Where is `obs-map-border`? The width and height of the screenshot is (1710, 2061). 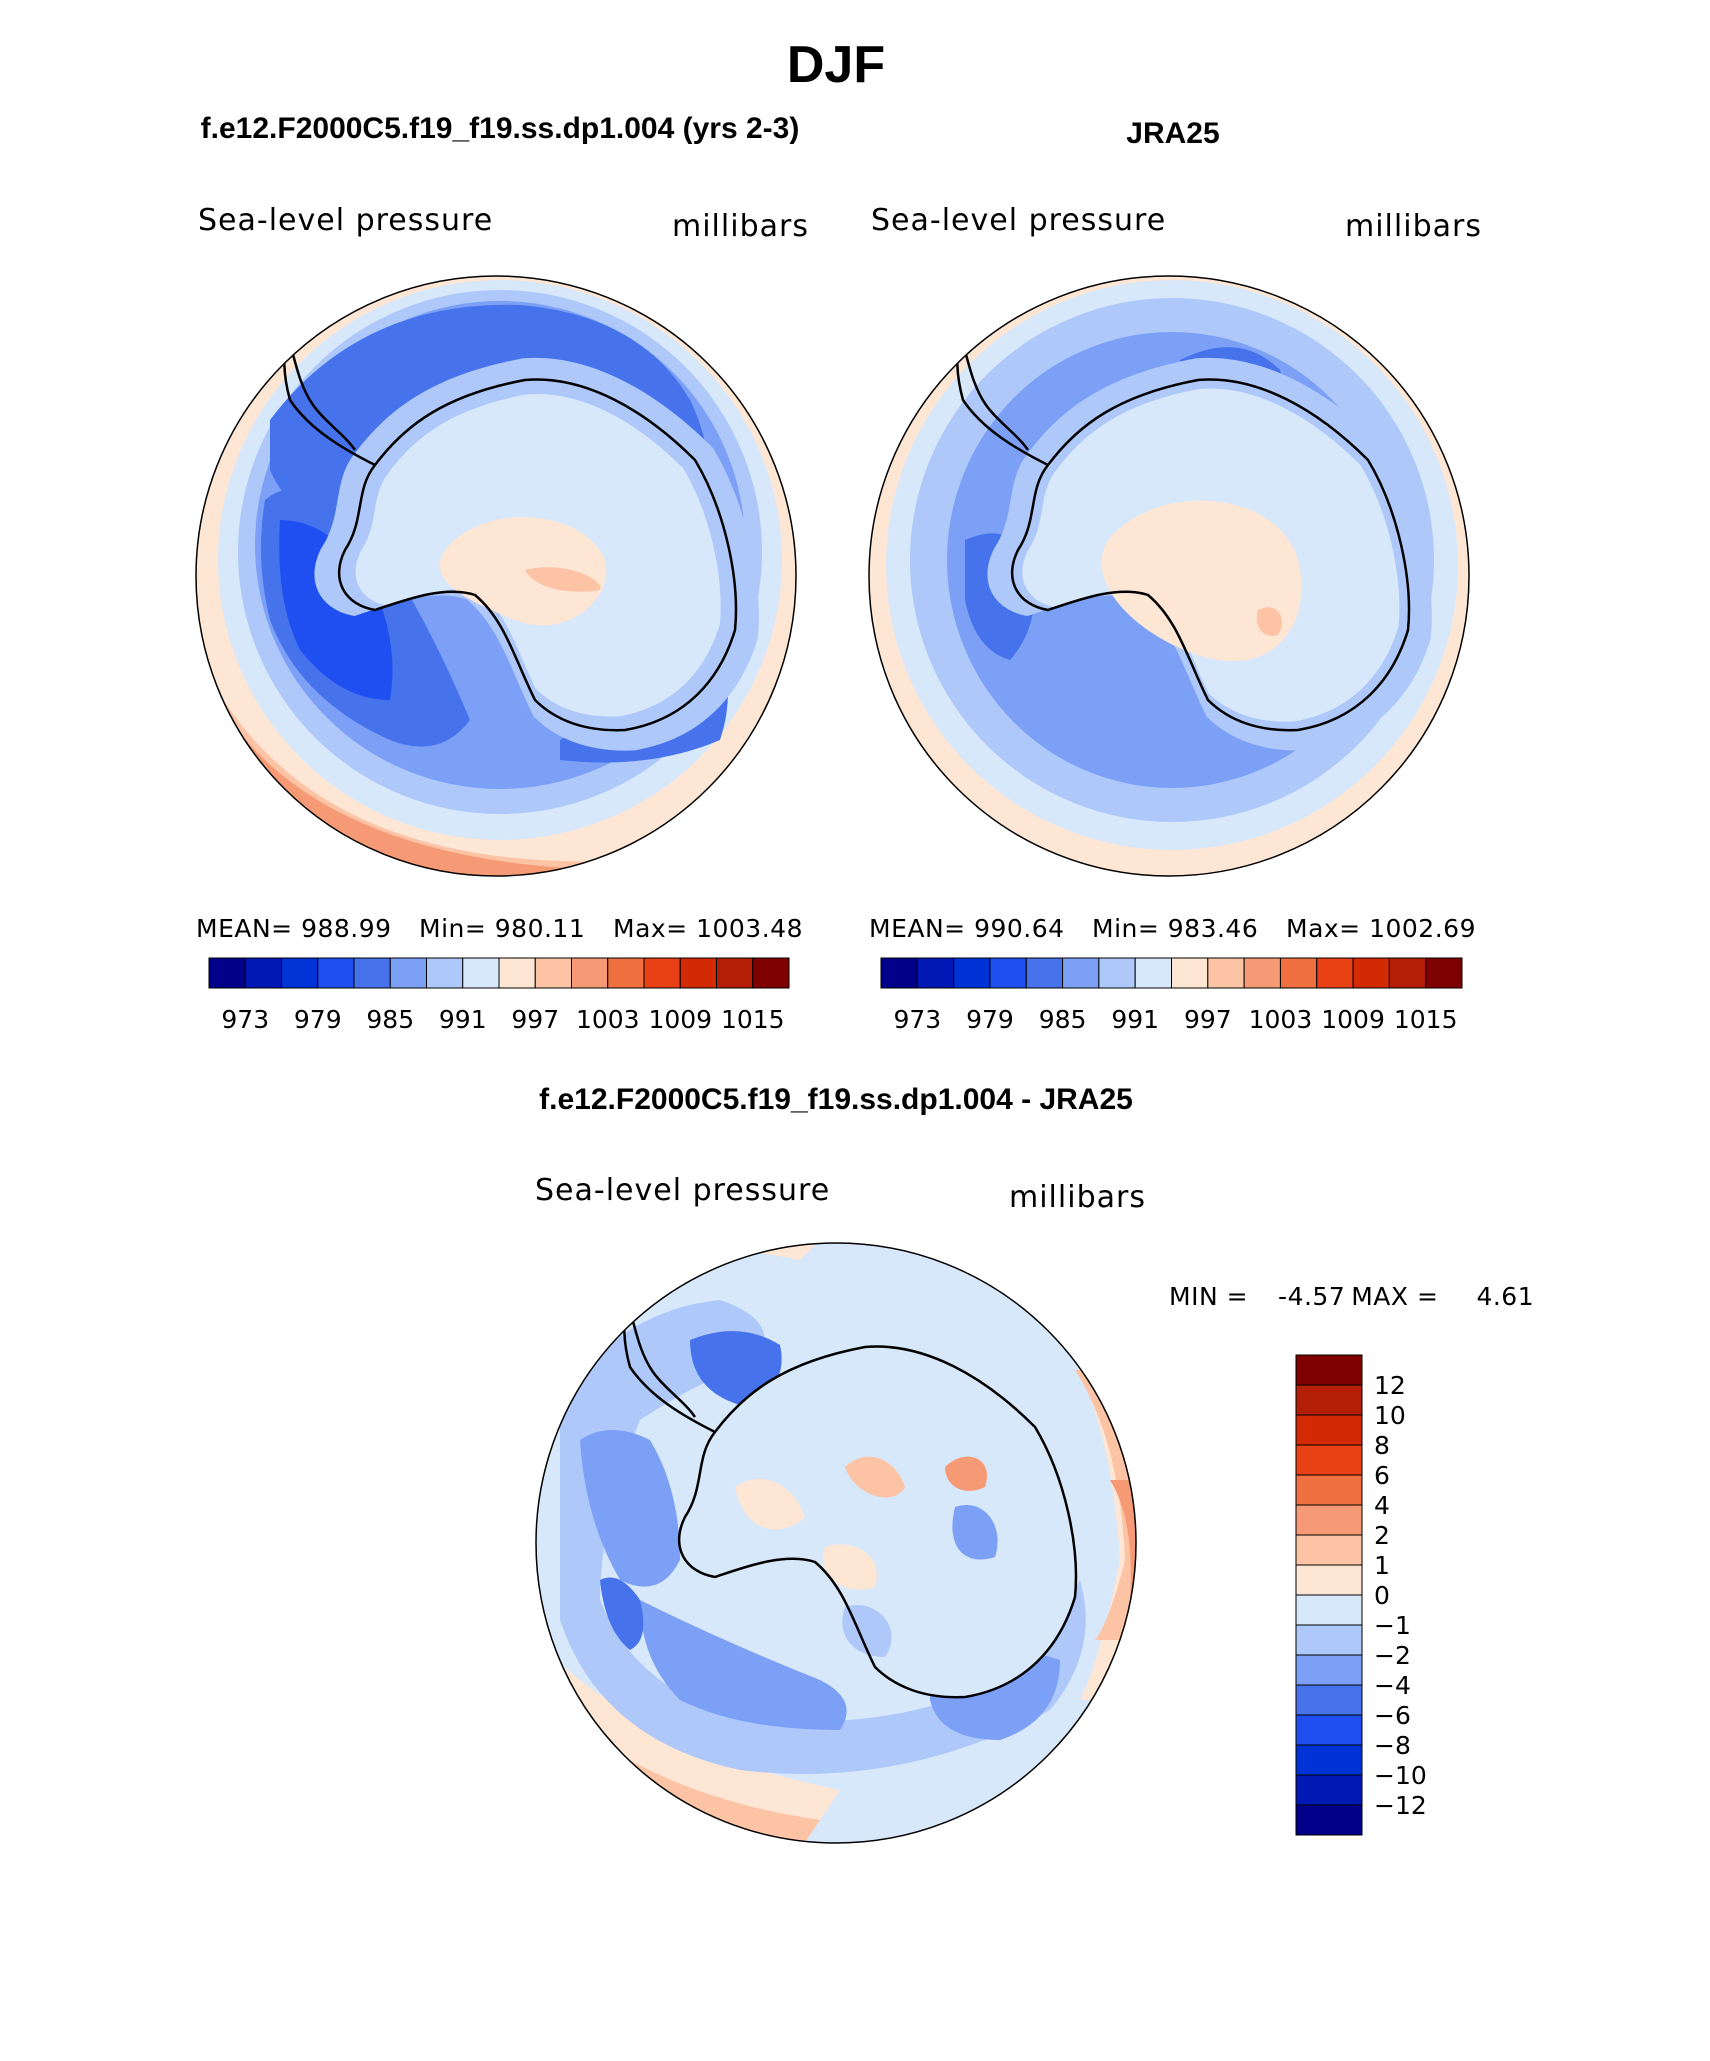
obs-map-border is located at coordinates (1169, 576).